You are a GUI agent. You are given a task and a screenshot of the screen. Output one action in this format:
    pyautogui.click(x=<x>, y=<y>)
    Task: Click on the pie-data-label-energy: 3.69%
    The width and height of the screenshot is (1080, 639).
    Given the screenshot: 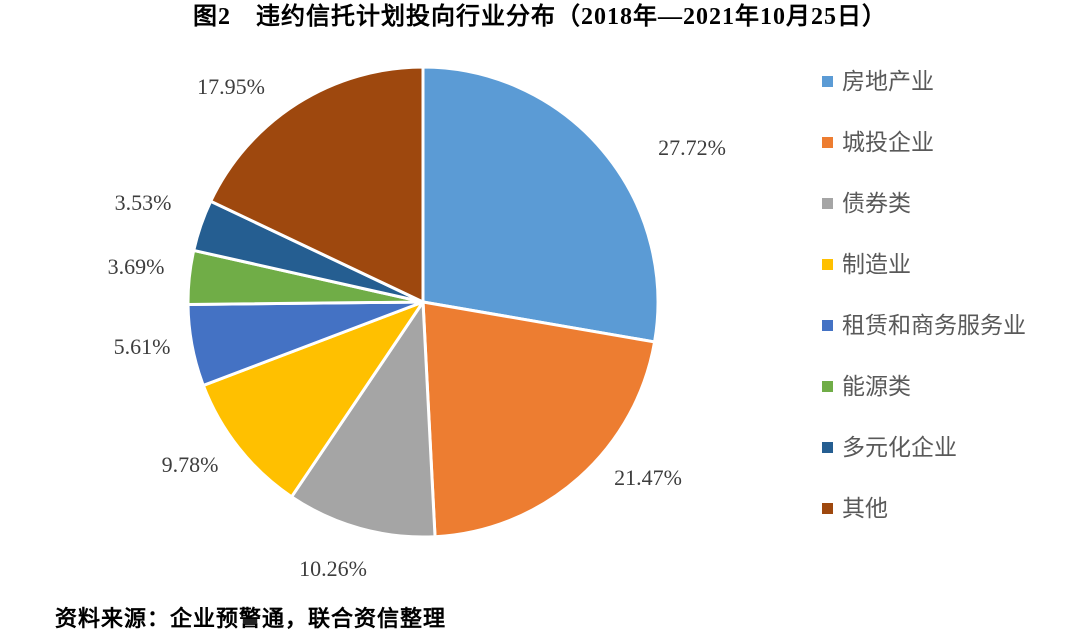 What is the action you would take?
    pyautogui.click(x=136, y=266)
    